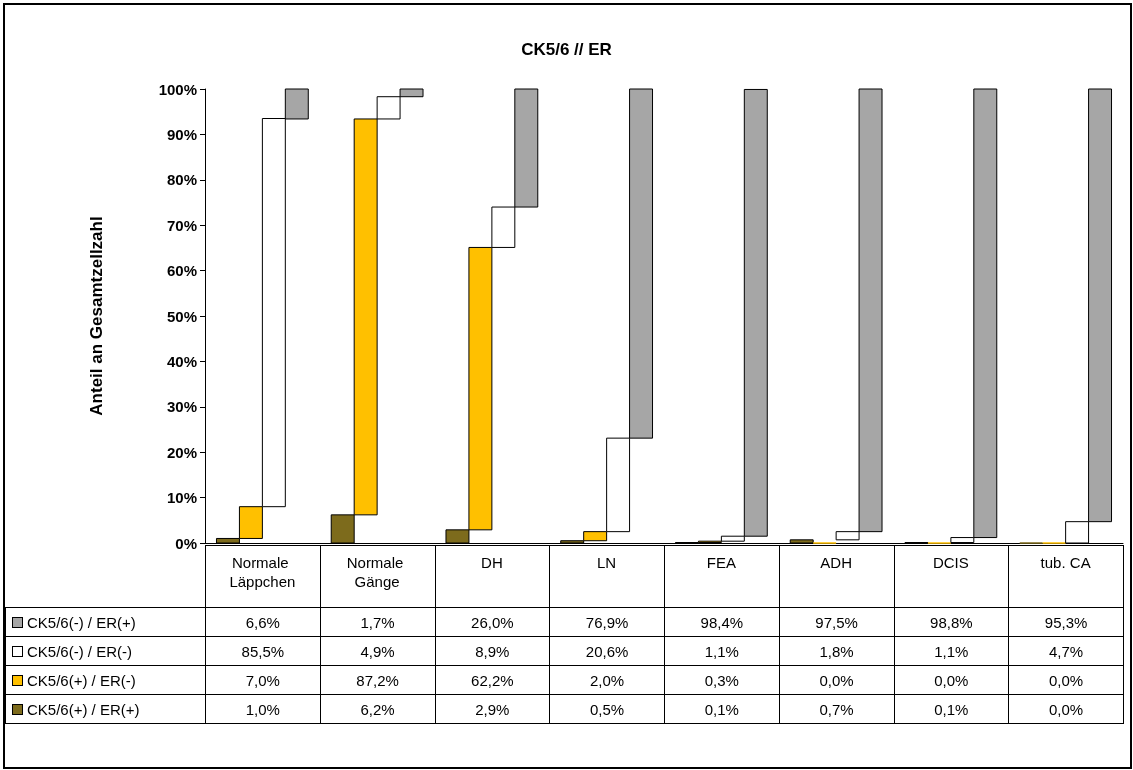  Describe the element at coordinates (79, 651) in the screenshot. I see `legend-label: CK5/6(-) / ER(-)` at that location.